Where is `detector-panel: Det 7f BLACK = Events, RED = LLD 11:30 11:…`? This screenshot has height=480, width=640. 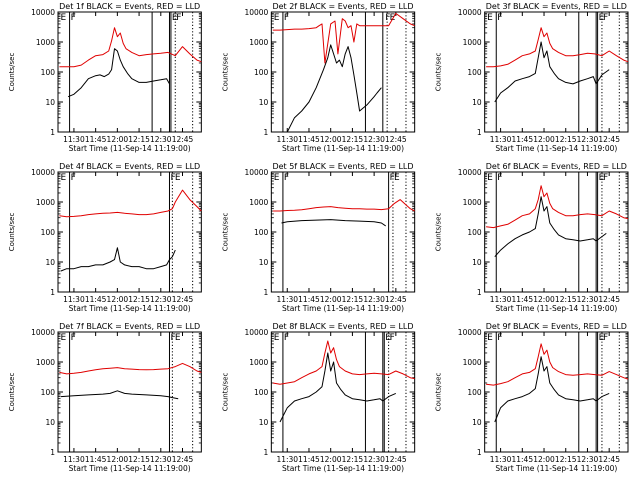
detector-panel: Det 7f BLACK = Events, RED = LLD 11:30 11:… is located at coordinates (105, 397).